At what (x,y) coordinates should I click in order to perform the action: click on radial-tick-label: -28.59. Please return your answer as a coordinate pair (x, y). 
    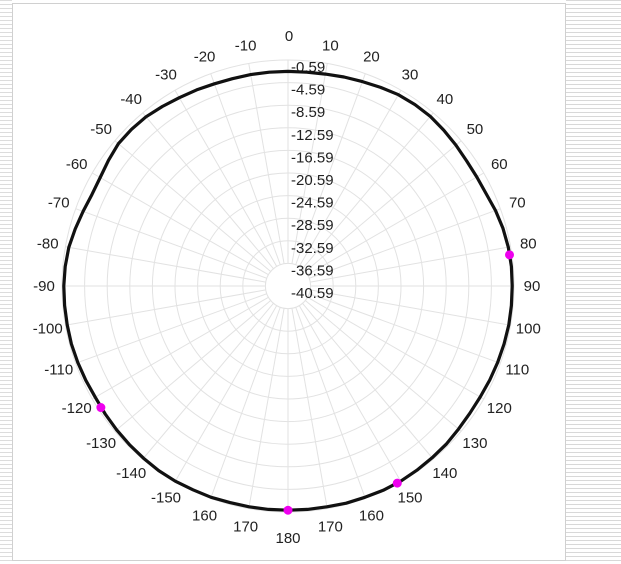
    Looking at the image, I should click on (312, 225).